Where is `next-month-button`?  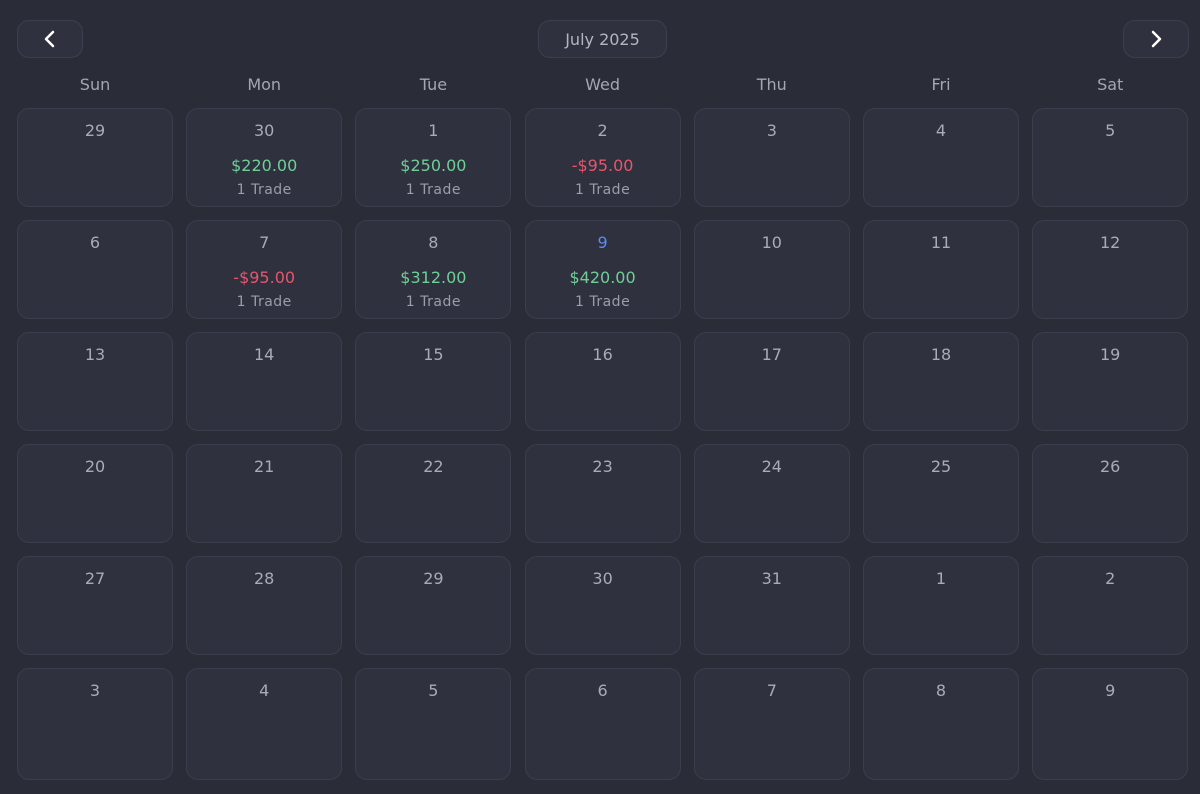
next-month-button is located at coordinates (1156, 39).